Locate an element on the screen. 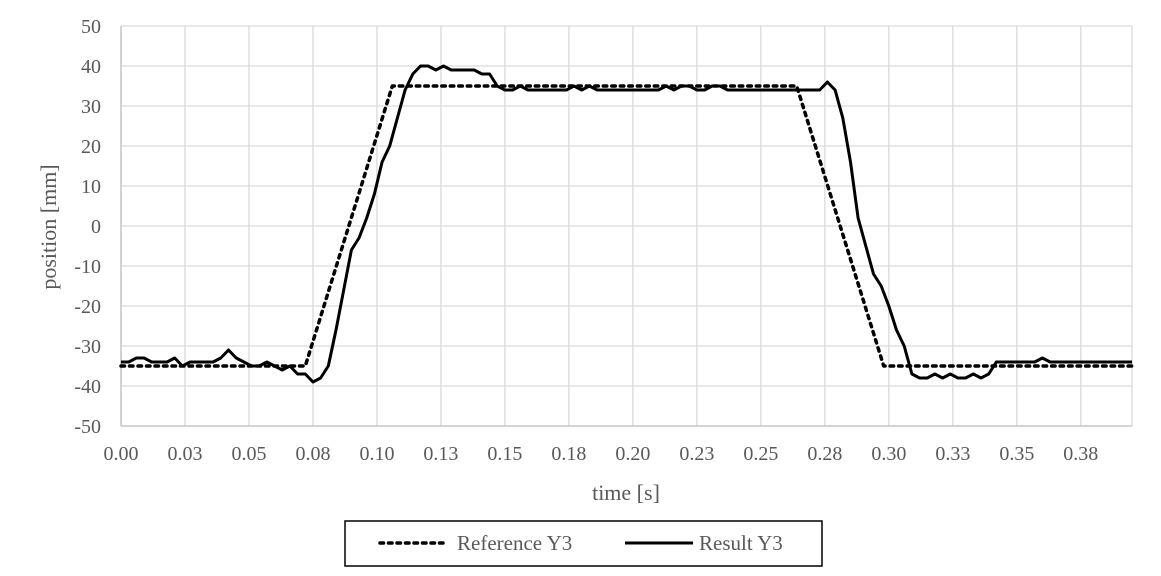  y-tick-label: 0 is located at coordinates (96, 227).